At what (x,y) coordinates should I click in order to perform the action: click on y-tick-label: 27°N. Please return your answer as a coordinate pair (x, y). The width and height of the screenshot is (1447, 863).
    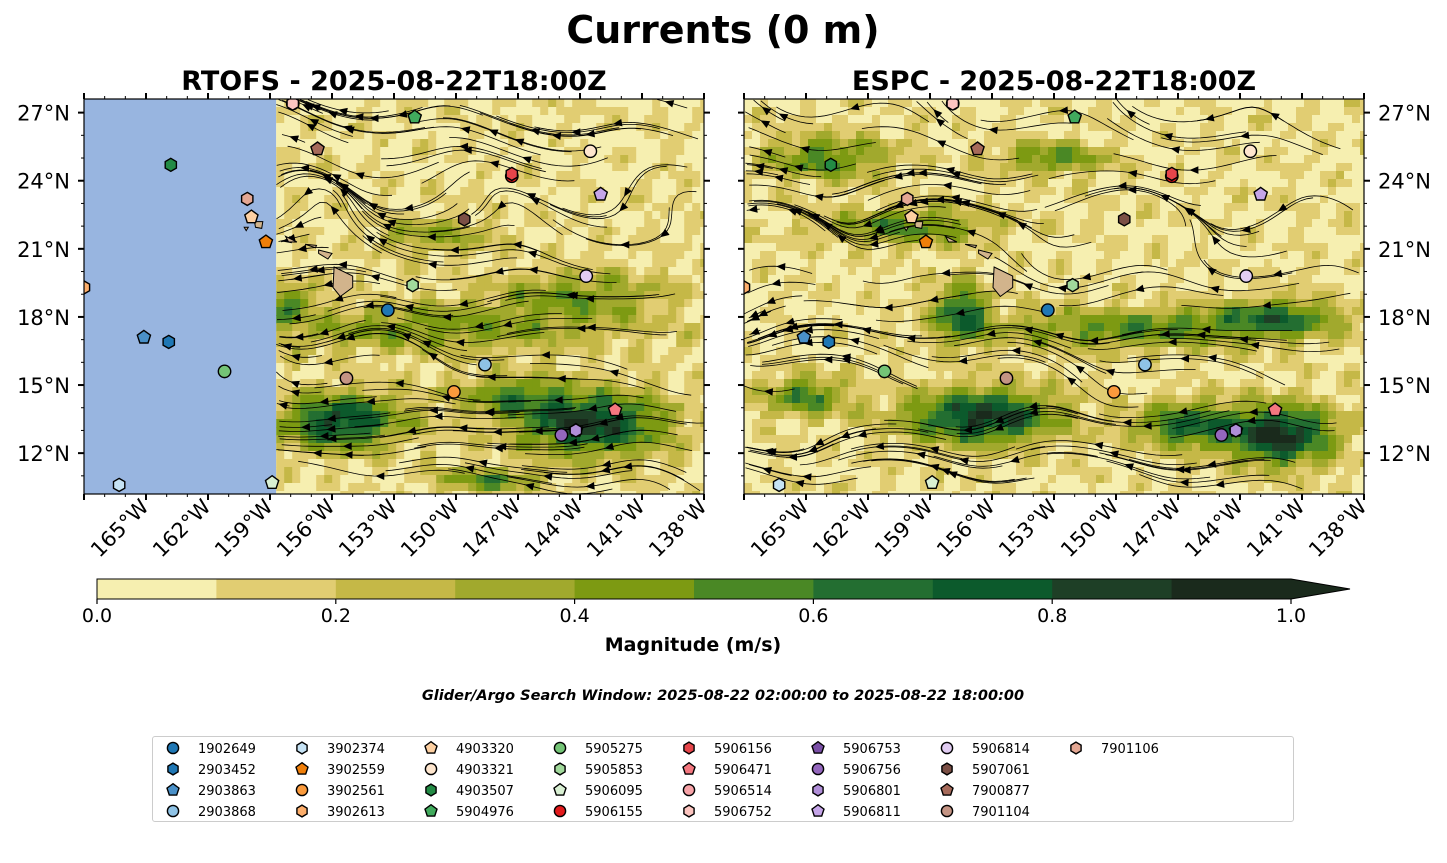
    Looking at the image, I should click on (43, 114).